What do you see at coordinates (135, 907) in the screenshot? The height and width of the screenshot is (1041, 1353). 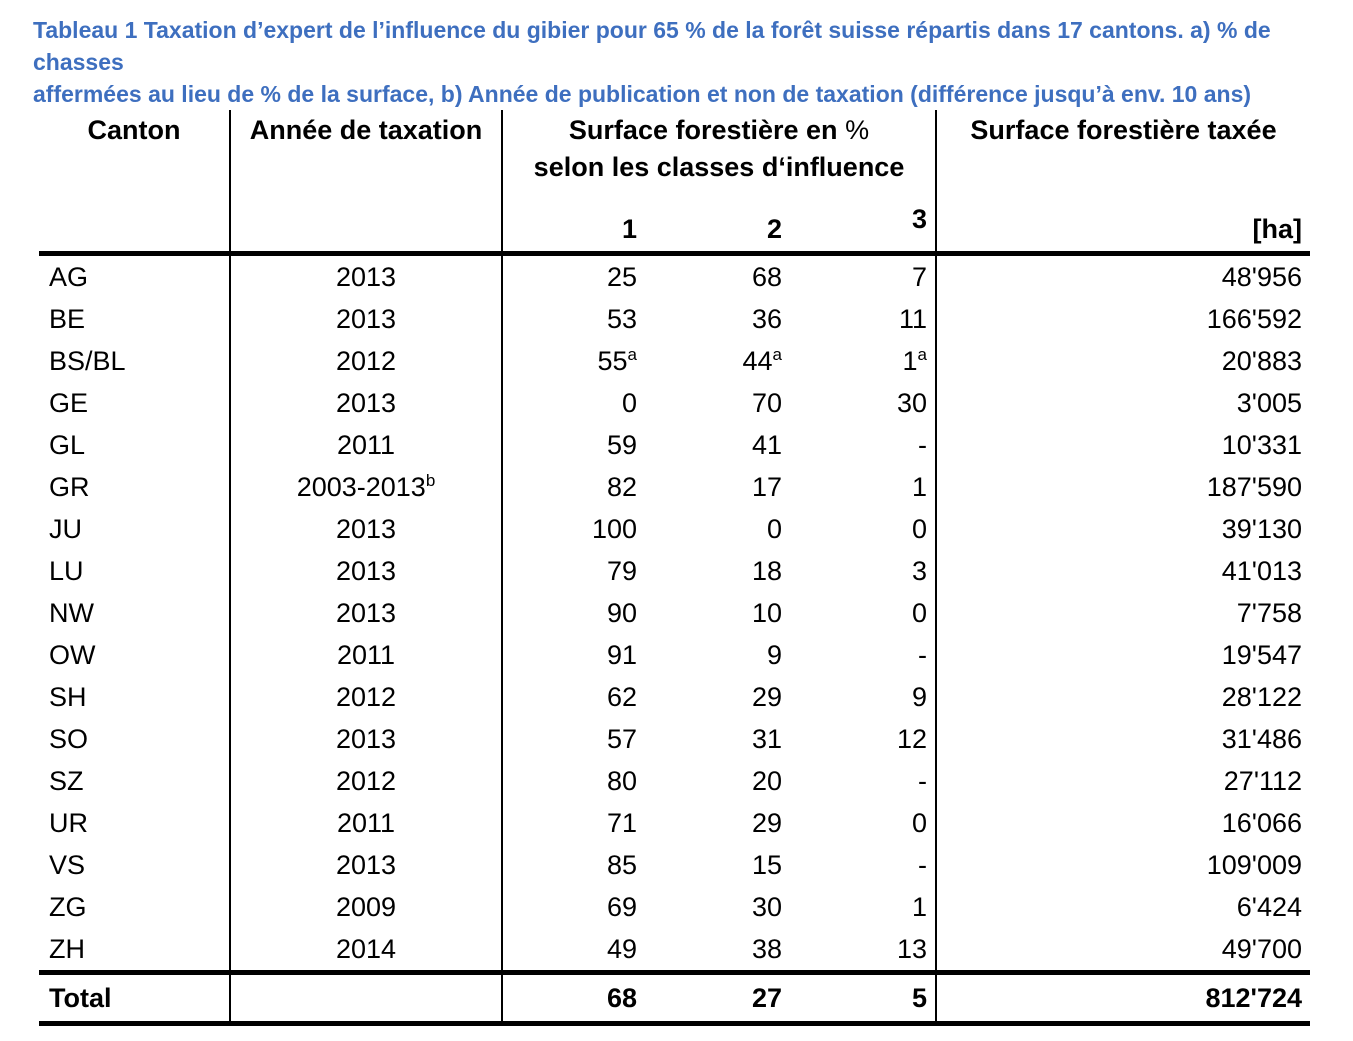 I see `canton-cell: ZG` at bounding box center [135, 907].